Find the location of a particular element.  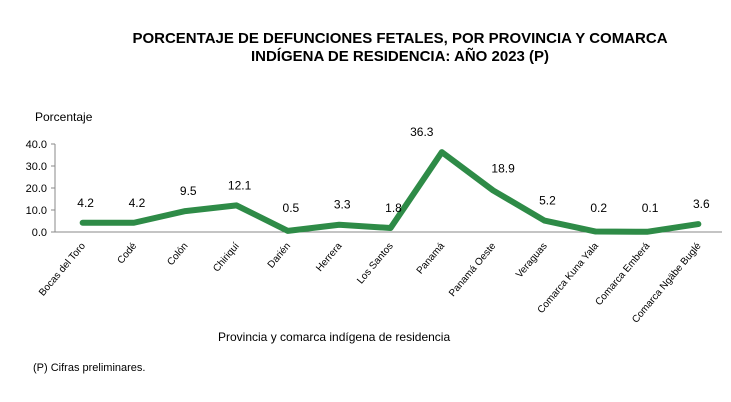

x-tick-label: Codé is located at coordinates (127, 254).